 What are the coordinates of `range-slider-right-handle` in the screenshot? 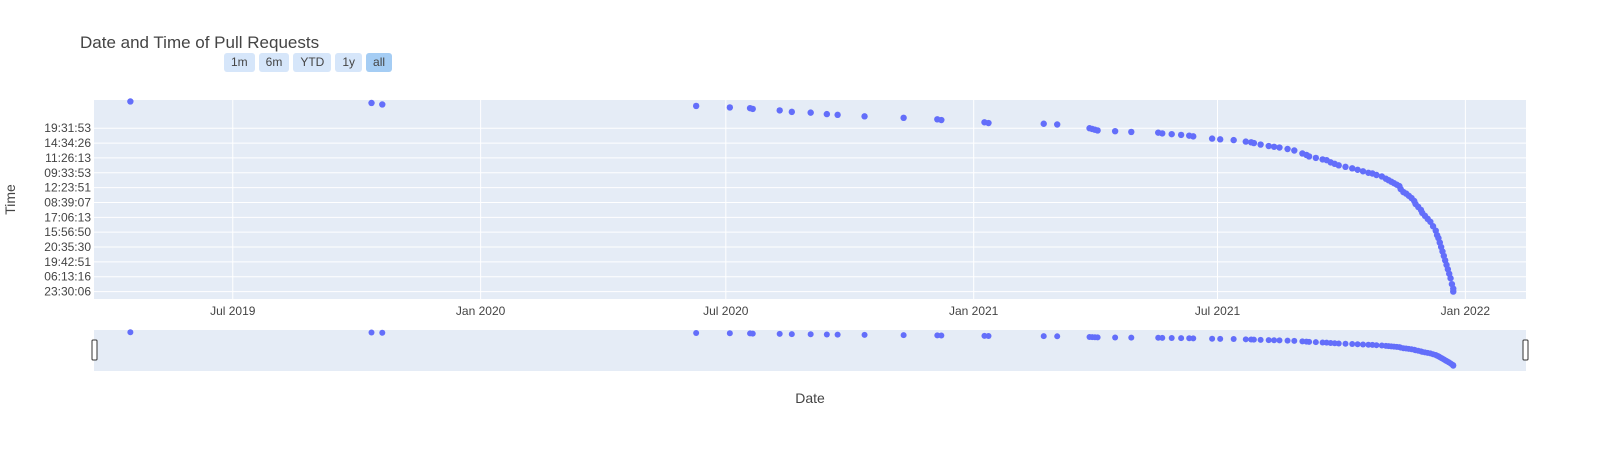 It's located at (1525, 350).